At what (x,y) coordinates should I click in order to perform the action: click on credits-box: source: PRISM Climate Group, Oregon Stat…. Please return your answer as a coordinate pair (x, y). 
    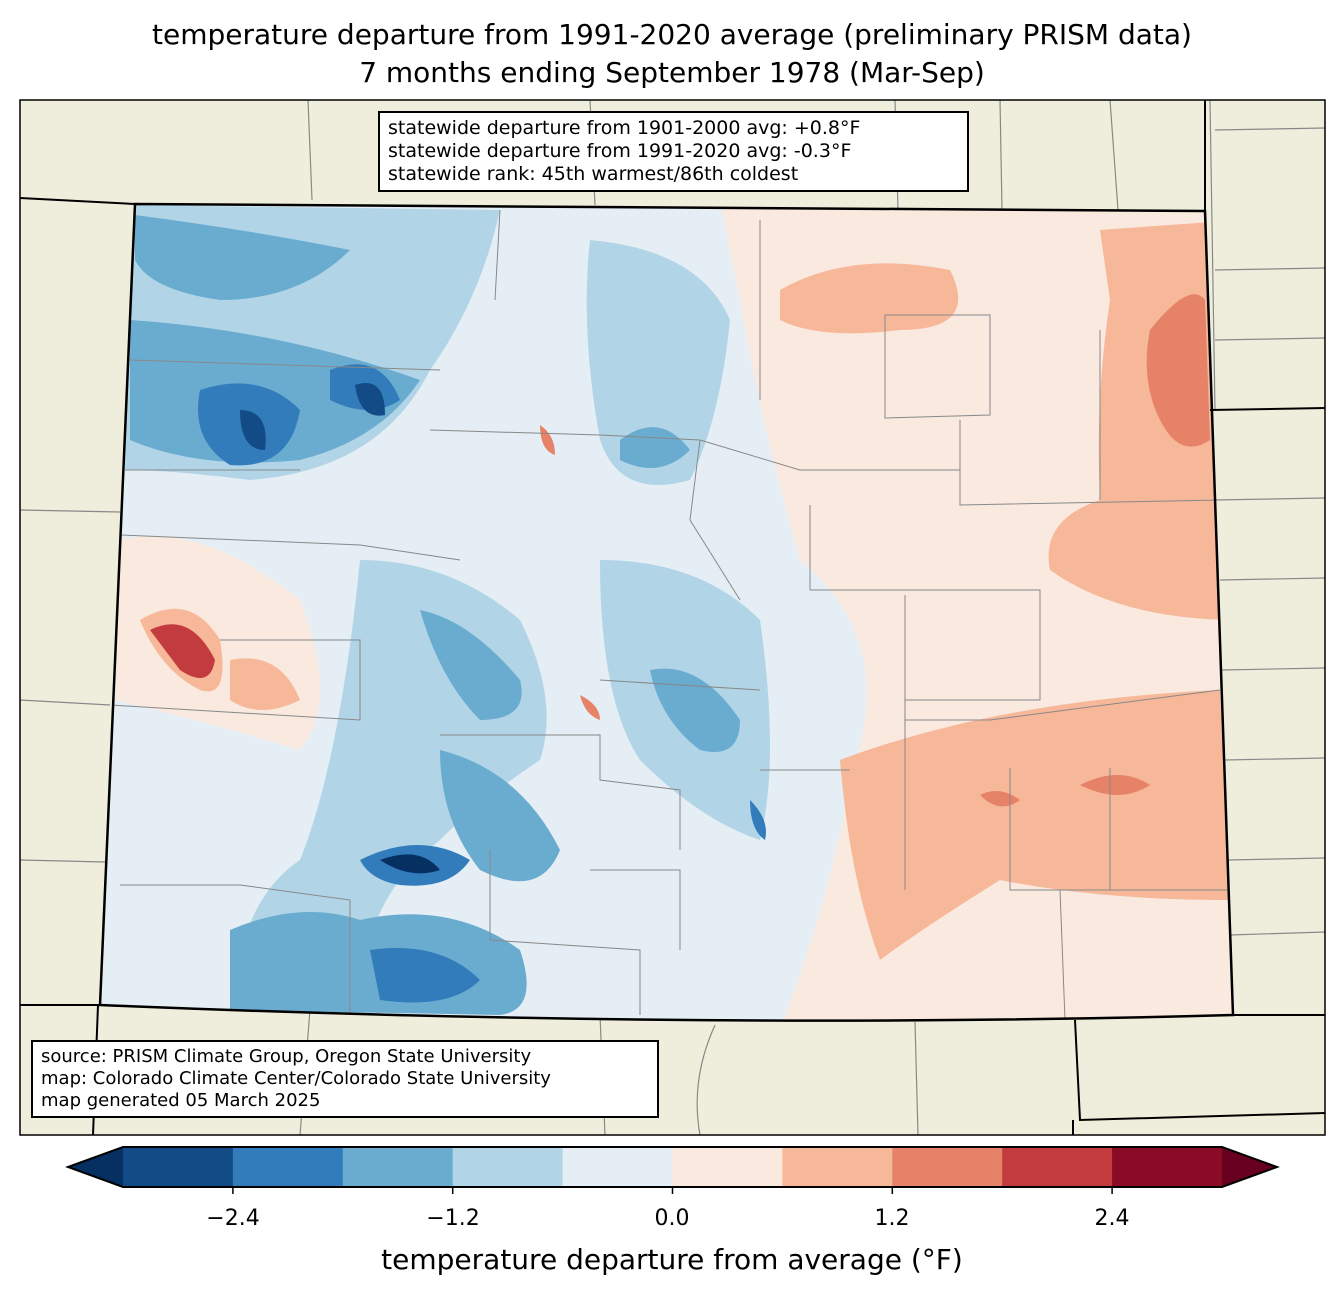
    Looking at the image, I should click on (345, 1079).